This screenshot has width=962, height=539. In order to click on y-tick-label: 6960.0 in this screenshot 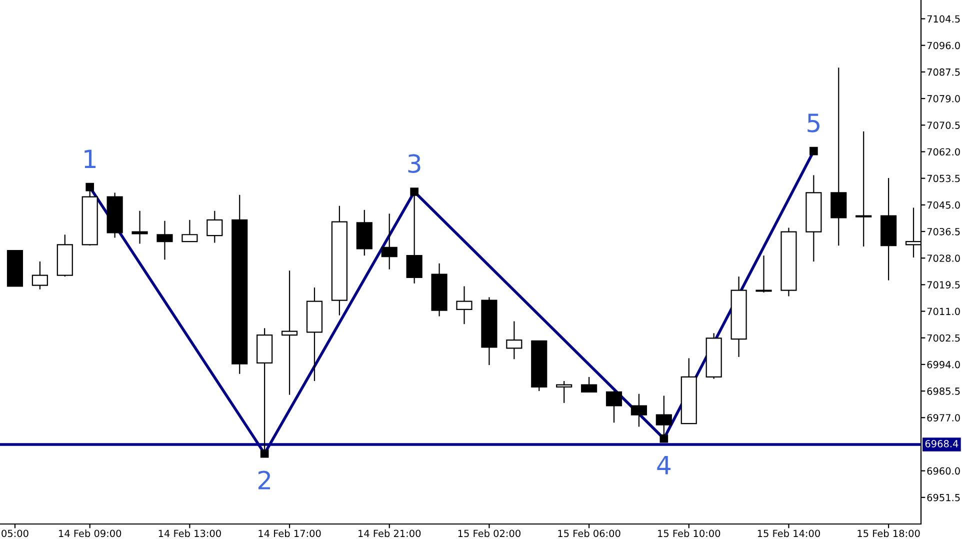, I will do `click(943, 471)`.